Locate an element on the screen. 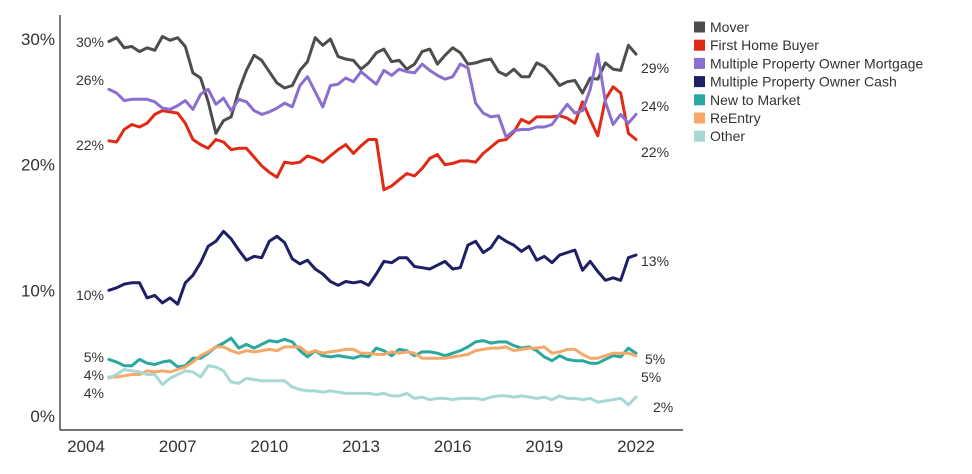 The width and height of the screenshot is (972, 474). x-tick-label: 2022 is located at coordinates (636, 446).